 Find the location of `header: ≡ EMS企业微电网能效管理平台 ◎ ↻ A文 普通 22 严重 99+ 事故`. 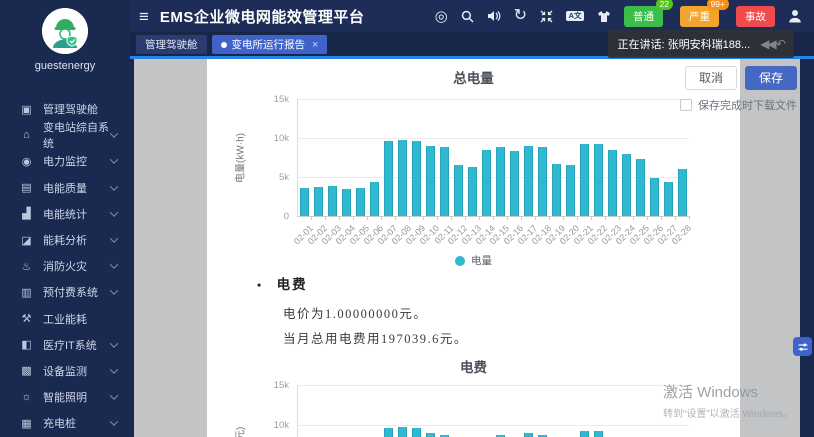

header: ≡ EMS企业微电网能效管理平台 ◎ ↻ A文 普通 22 严重 99+ 事故 is located at coordinates (472, 16).